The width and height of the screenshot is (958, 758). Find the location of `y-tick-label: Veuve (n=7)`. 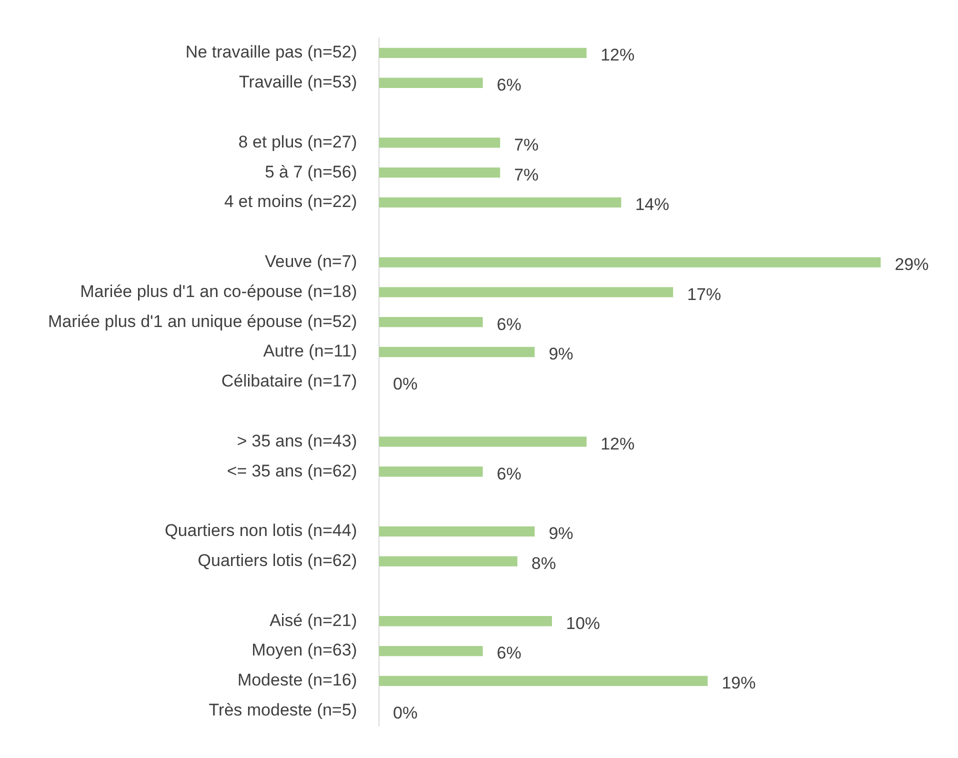

y-tick-label: Veuve (n=7) is located at coordinates (310, 261).